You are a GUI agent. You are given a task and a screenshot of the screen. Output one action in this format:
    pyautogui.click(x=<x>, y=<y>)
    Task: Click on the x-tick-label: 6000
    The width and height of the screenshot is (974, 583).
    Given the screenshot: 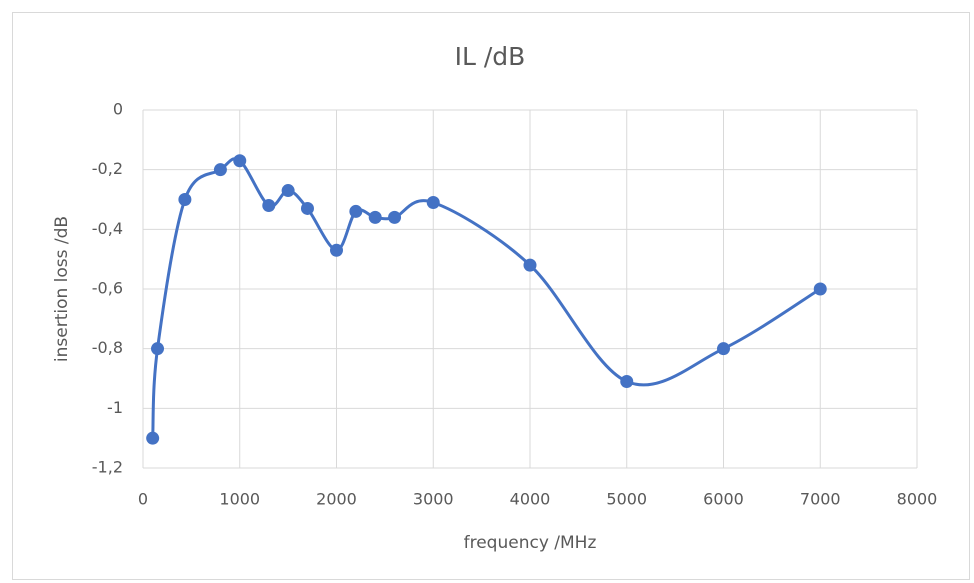 What is the action you would take?
    pyautogui.click(x=723, y=499)
    